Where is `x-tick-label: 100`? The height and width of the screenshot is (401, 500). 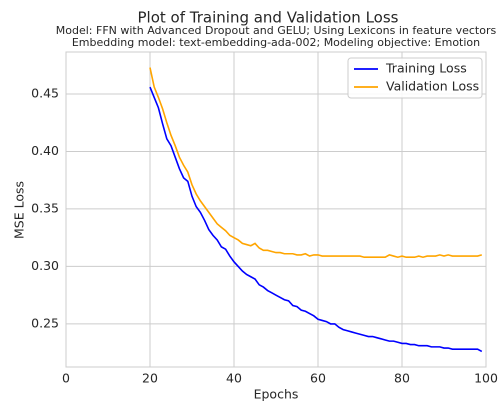 x-tick-label: 100 is located at coordinates (486, 378).